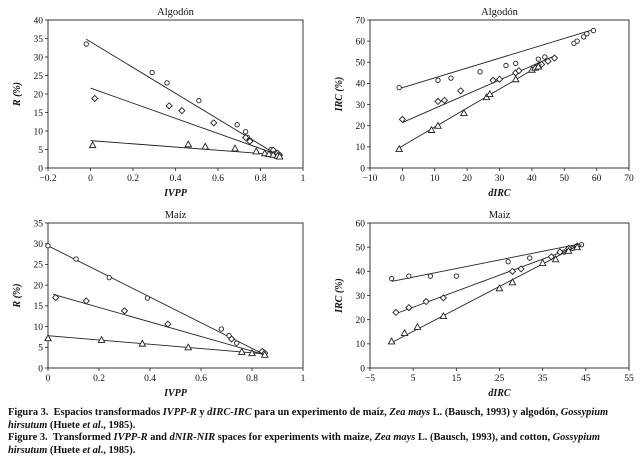 The height and width of the screenshot is (468, 641). I want to click on caption-term: IVPP-R, so click(179, 412).